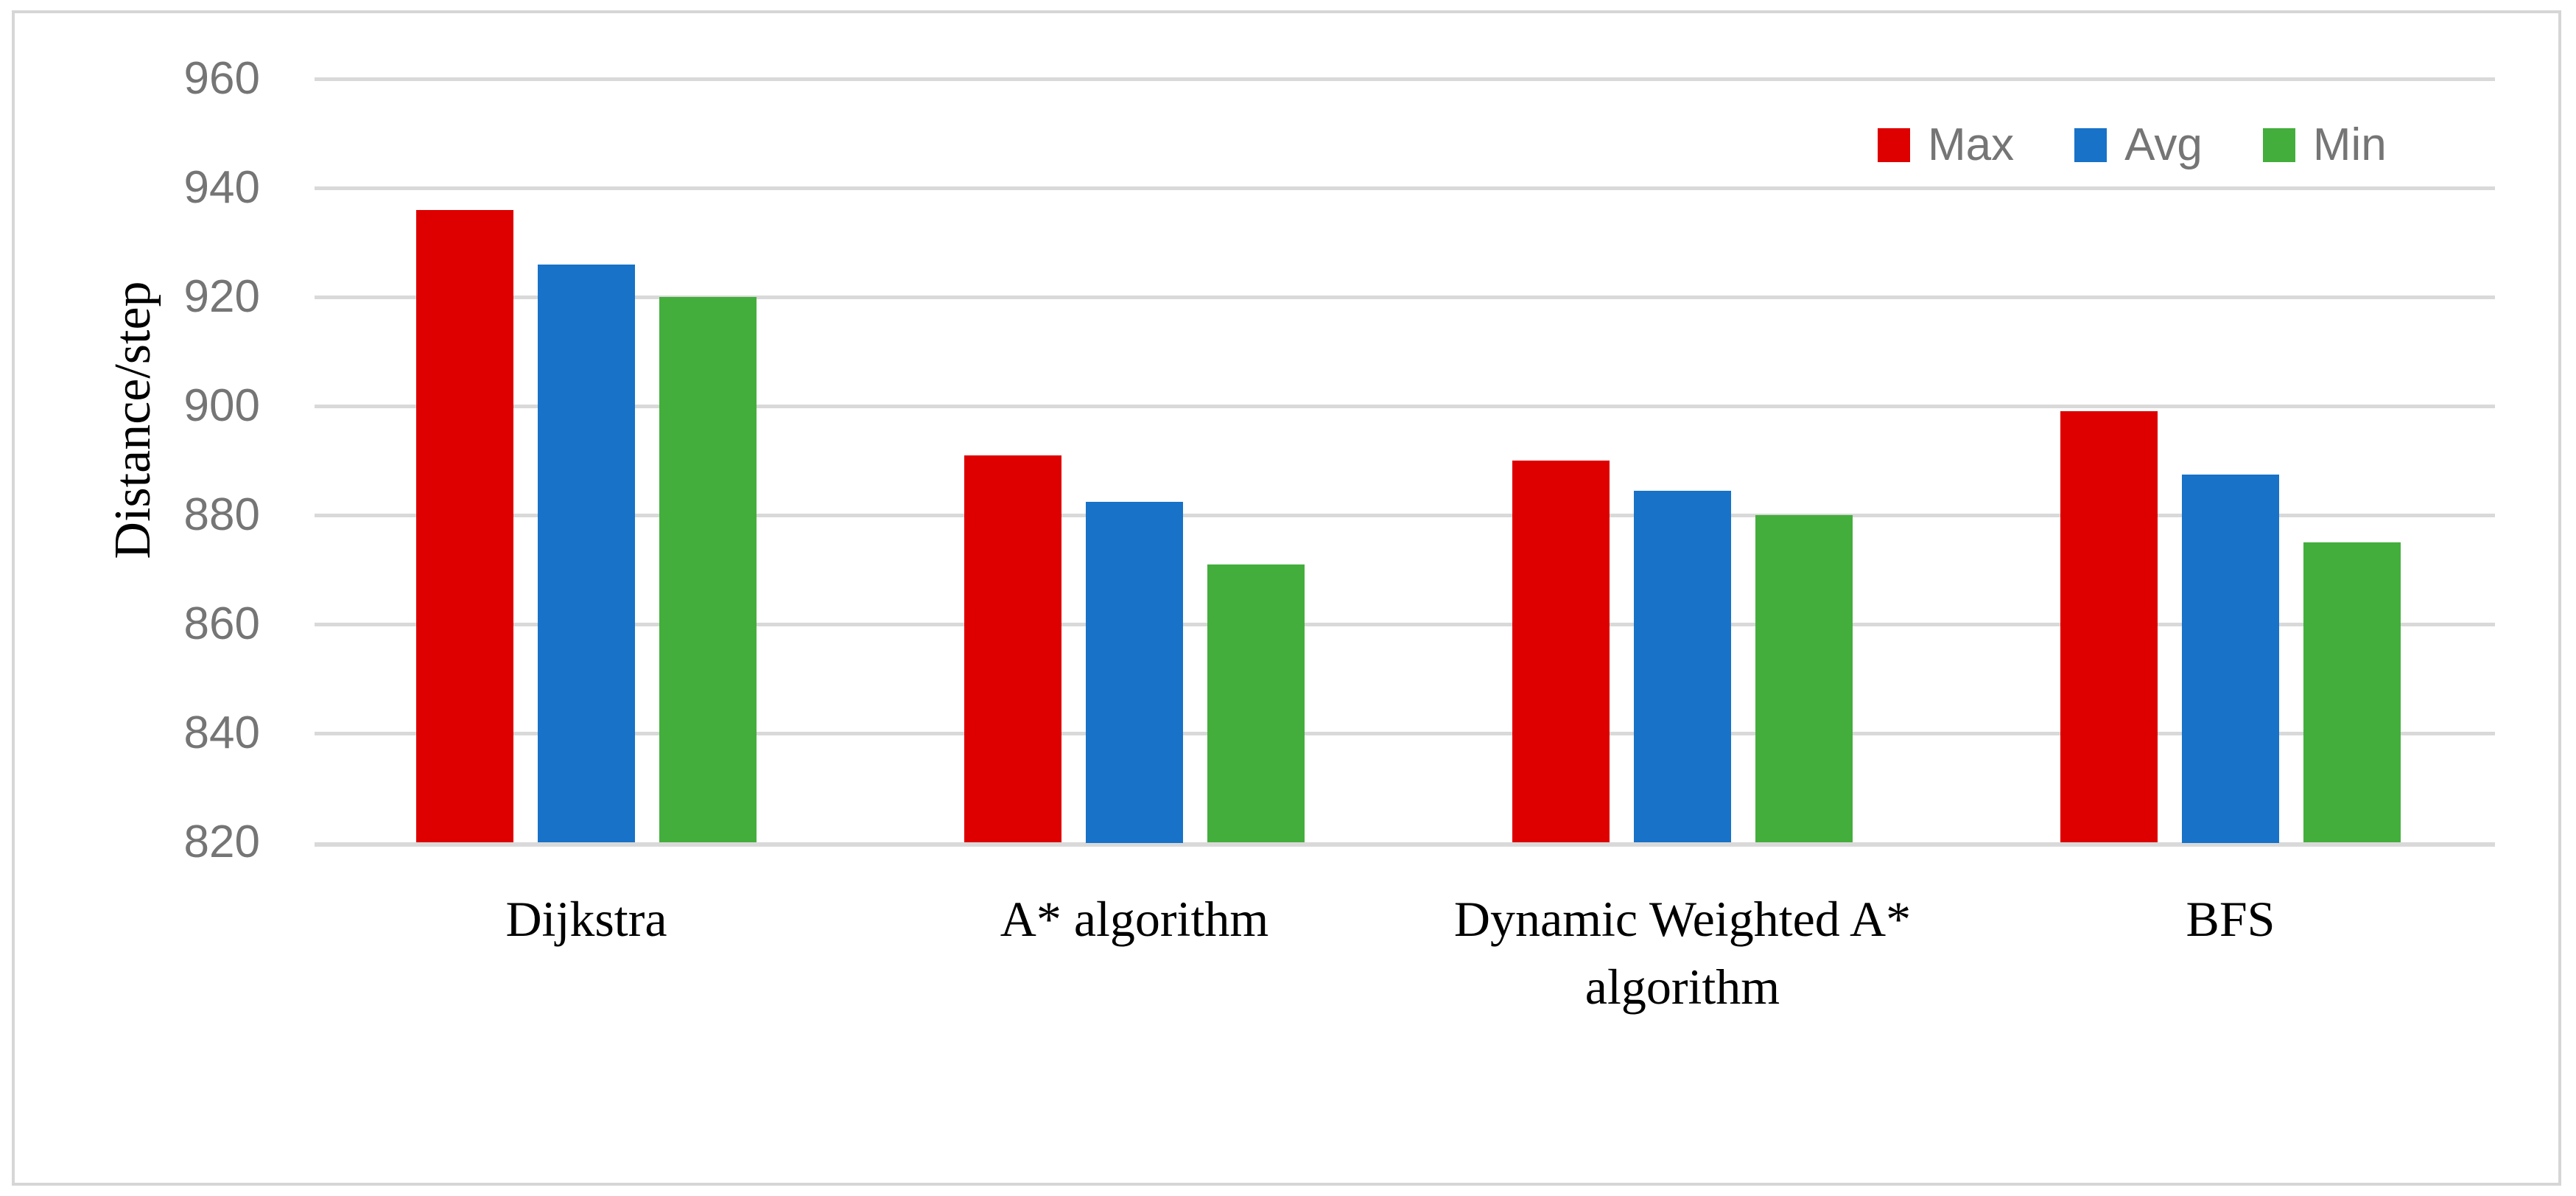 The height and width of the screenshot is (1196, 2576). I want to click on y-tick-label: 920, so click(221, 296).